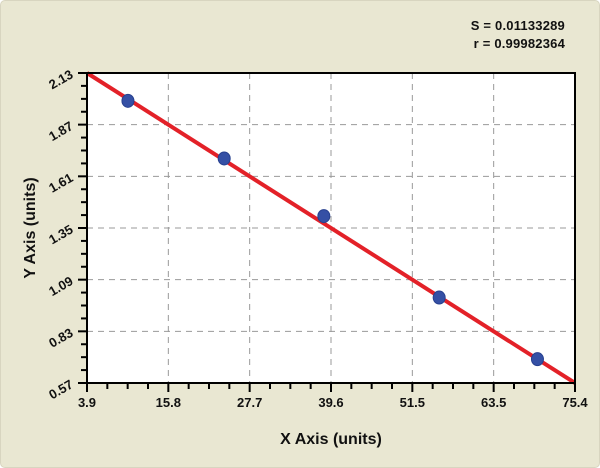 The width and height of the screenshot is (600, 468). I want to click on stats-annotation: S = 0.01133289 r = 0.99982364, so click(518, 35).